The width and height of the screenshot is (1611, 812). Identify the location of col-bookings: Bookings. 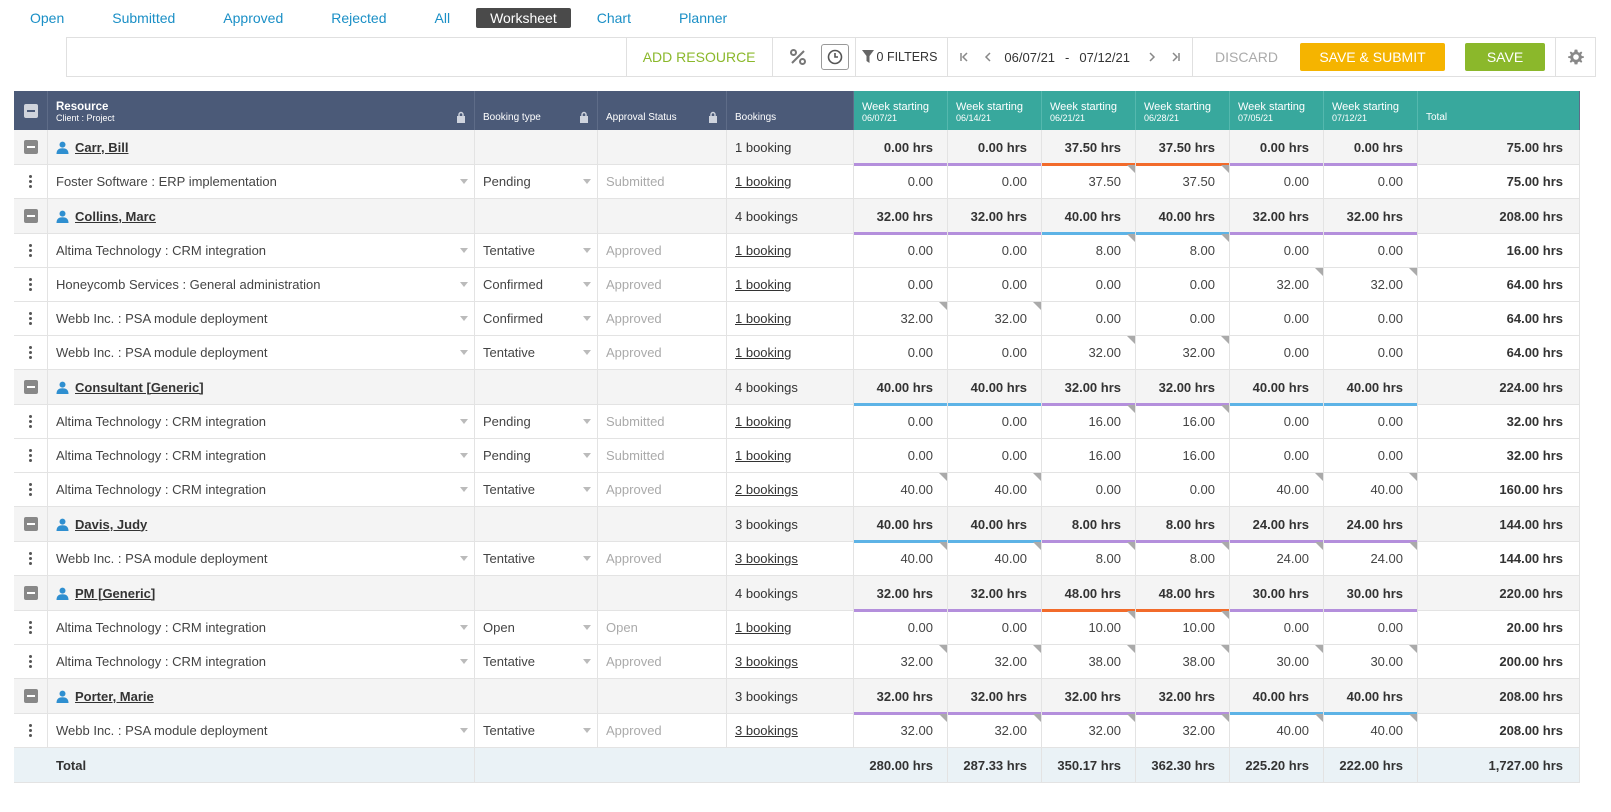
(790, 110).